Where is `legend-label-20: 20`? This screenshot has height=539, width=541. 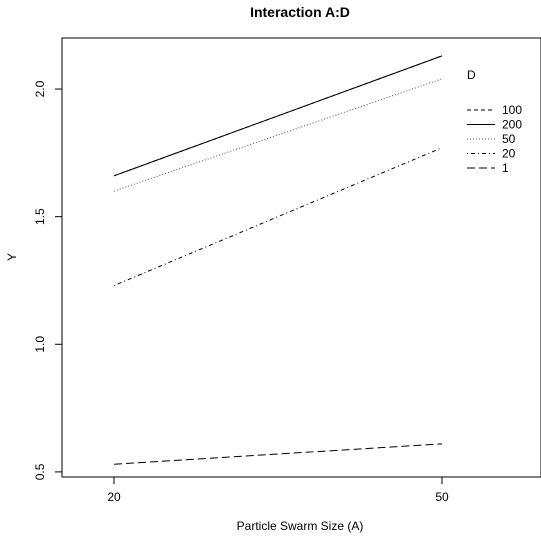
legend-label-20: 20 is located at coordinates (509, 154).